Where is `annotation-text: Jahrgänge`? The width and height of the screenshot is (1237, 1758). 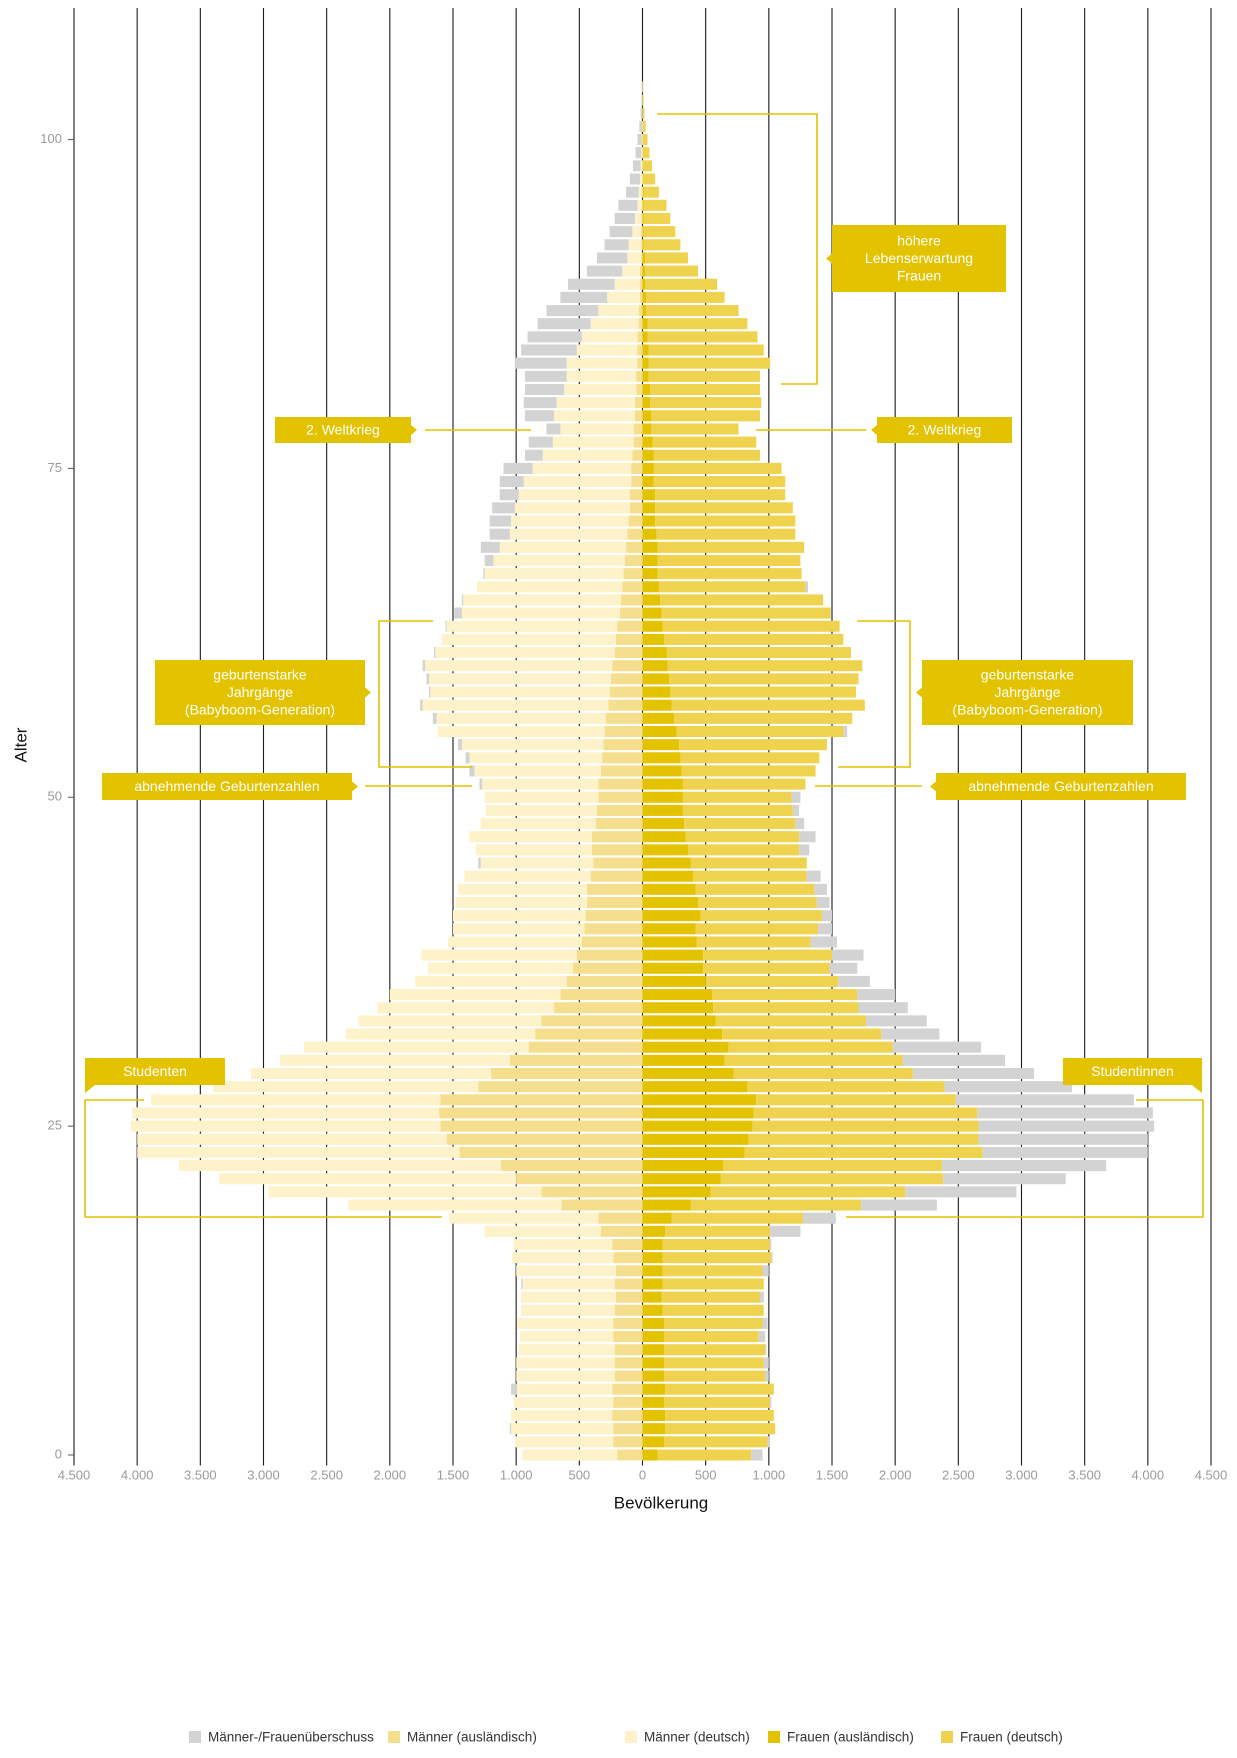 annotation-text: Jahrgänge is located at coordinates (260, 692).